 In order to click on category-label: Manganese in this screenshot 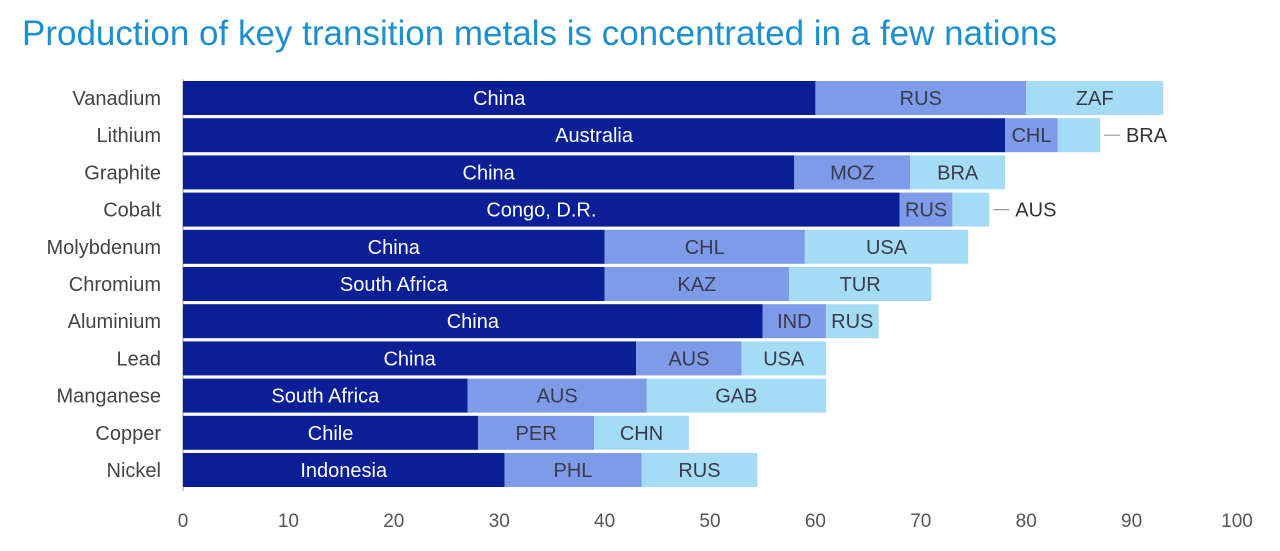, I will do `click(108, 397)`.